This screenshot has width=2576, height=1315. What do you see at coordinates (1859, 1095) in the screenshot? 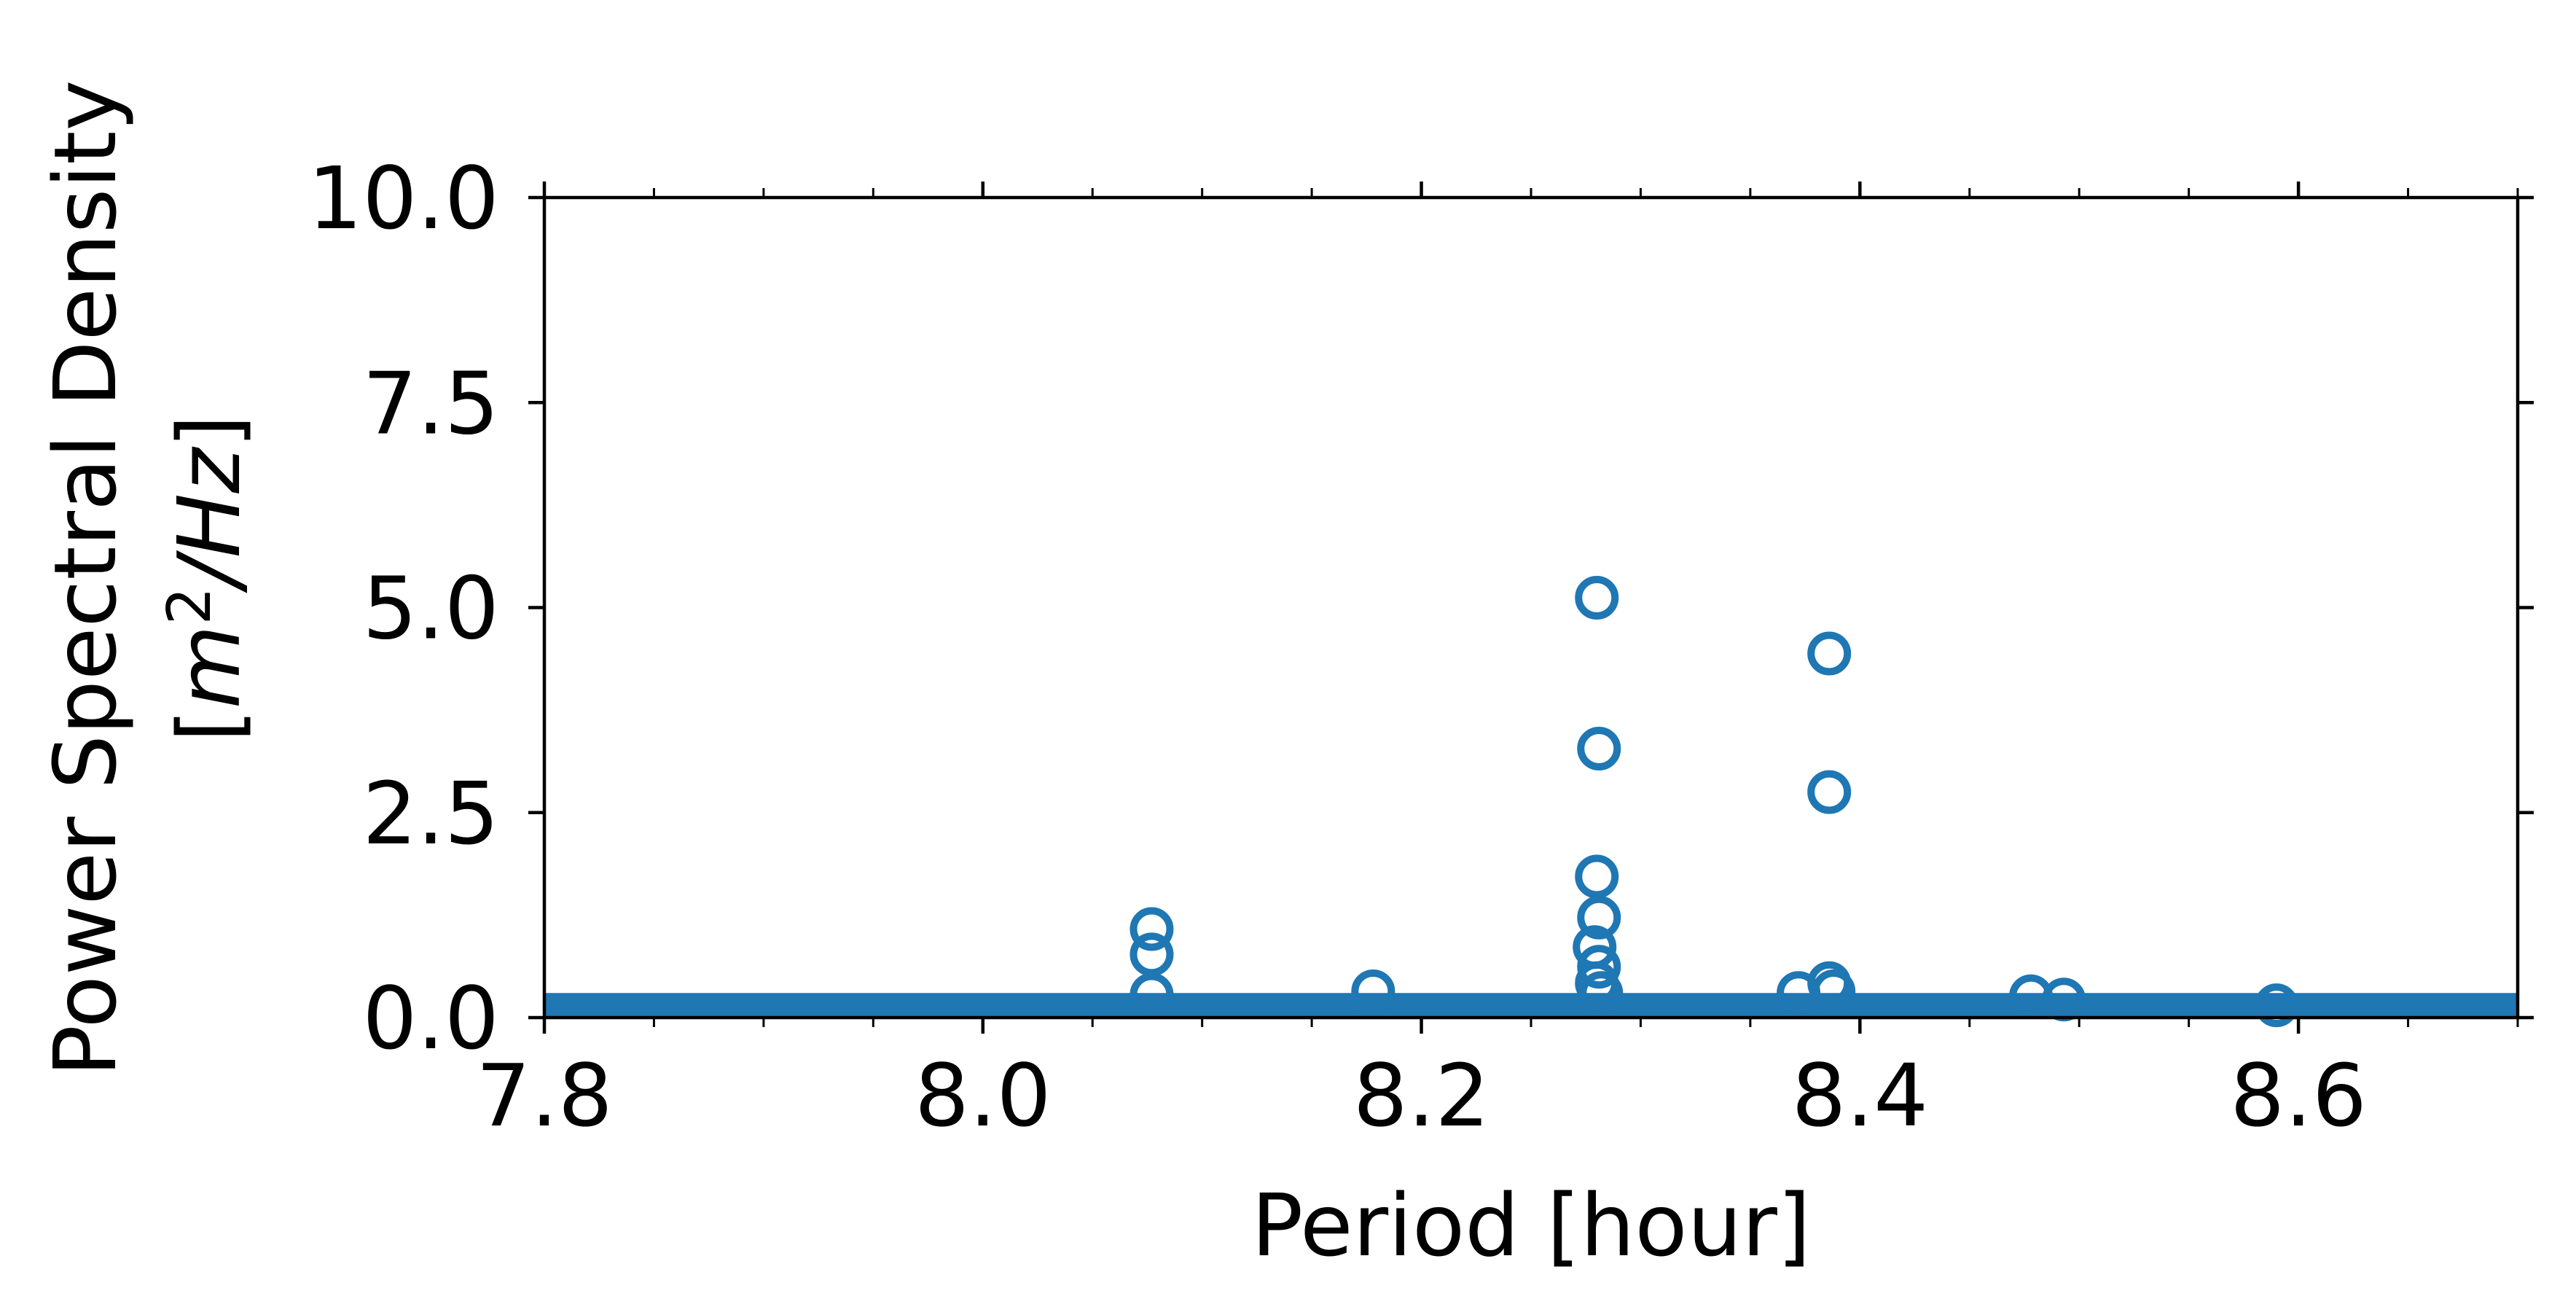
I see `x-tick-label-3: 8.4` at bounding box center [1859, 1095].